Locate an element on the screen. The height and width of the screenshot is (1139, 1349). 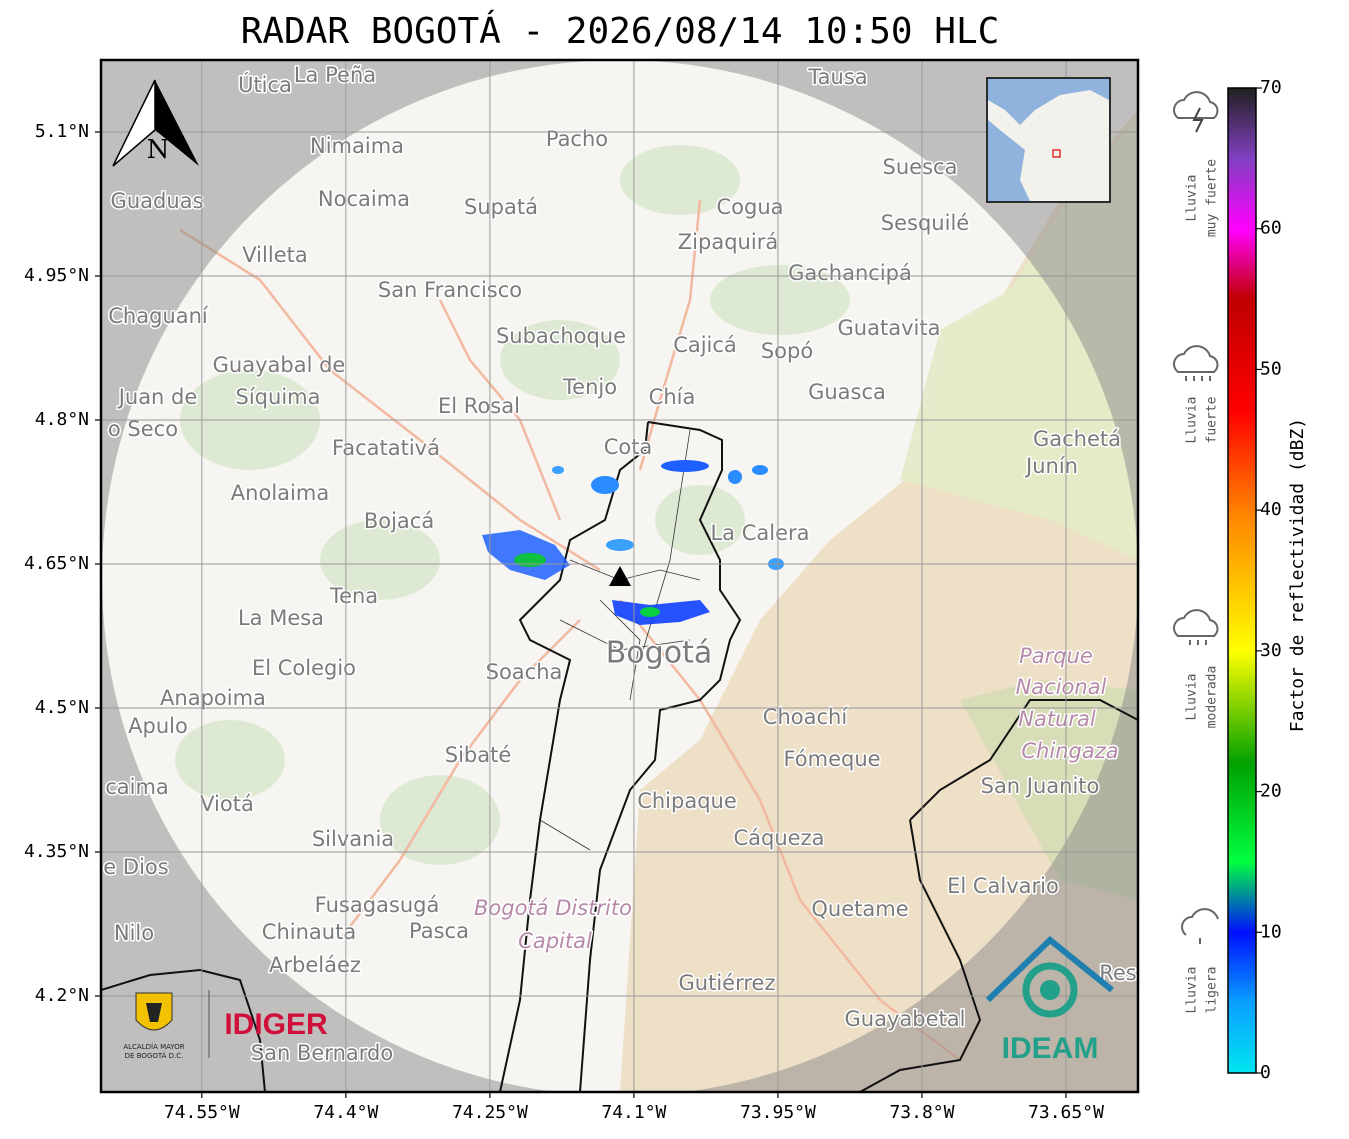
place-label: La Peña is located at coordinates (335, 75).